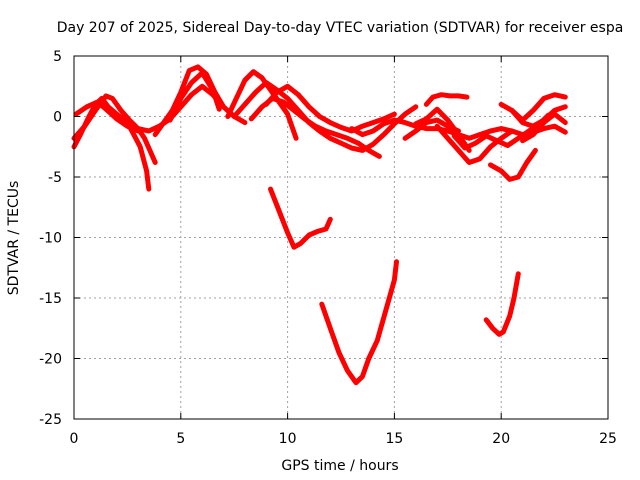 The image size is (640, 480). Describe the element at coordinates (343, 439) in the screenshot. I see `x-tick-labels: 0 5 10 15 20 25` at that location.